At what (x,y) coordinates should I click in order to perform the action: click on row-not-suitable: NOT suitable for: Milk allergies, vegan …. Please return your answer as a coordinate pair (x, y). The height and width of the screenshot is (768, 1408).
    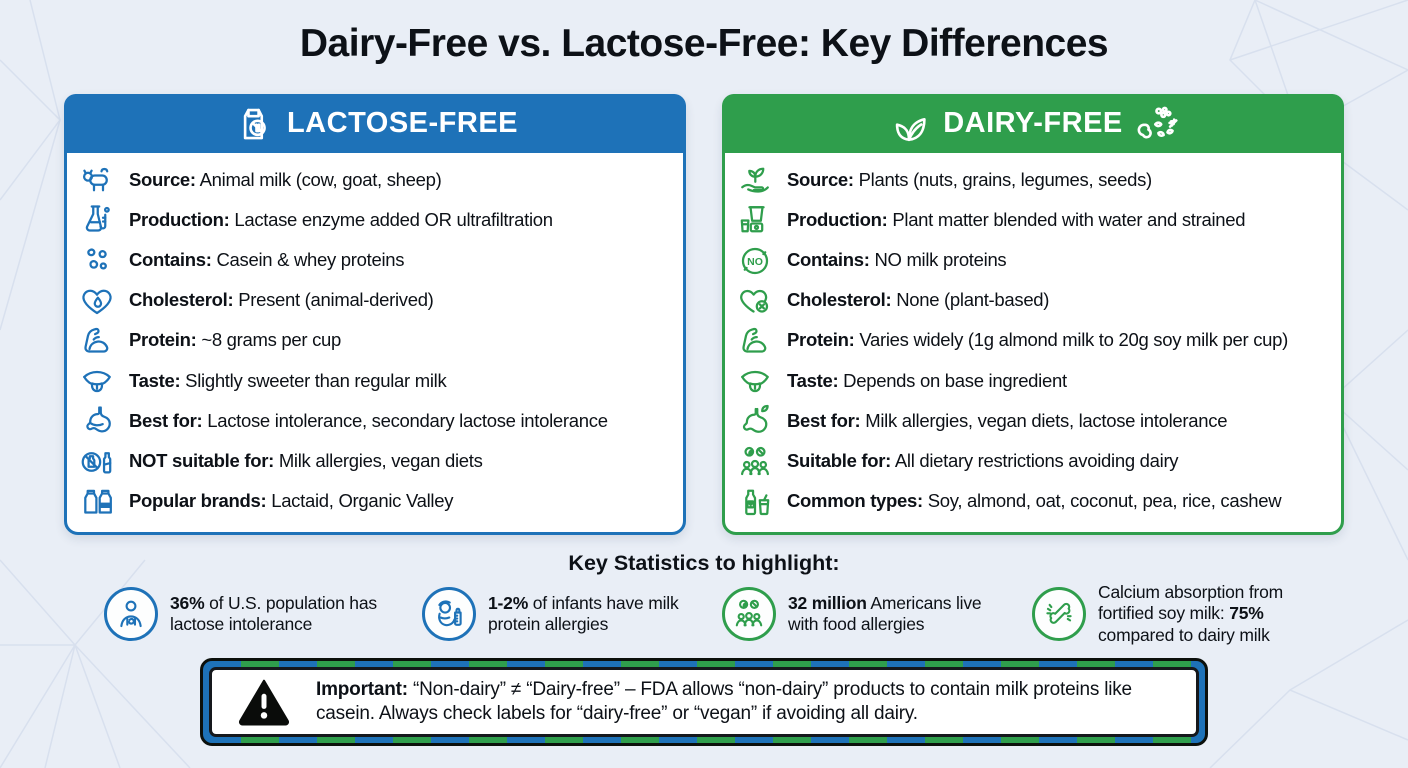
    Looking at the image, I should click on (374, 462).